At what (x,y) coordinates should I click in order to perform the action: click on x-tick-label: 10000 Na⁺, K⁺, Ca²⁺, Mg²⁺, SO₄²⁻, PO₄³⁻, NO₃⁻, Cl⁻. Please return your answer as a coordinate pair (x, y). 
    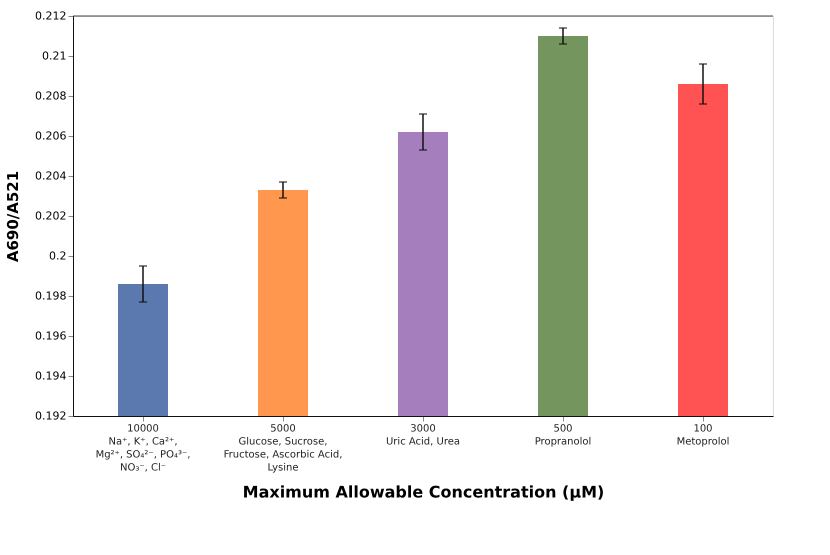
    Looking at the image, I should click on (143, 449).